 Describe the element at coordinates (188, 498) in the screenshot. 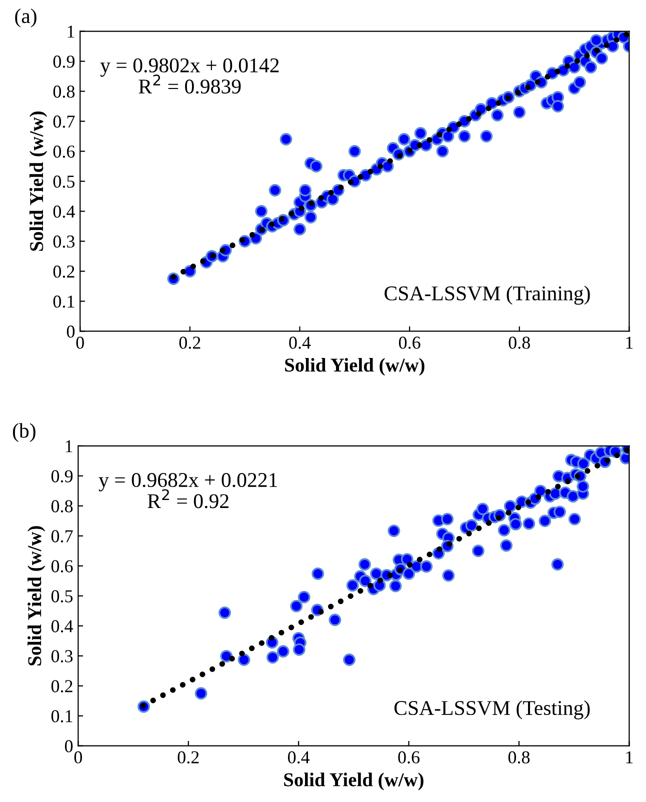

I see `annotation: R$^{2}$ = 0.92` at that location.